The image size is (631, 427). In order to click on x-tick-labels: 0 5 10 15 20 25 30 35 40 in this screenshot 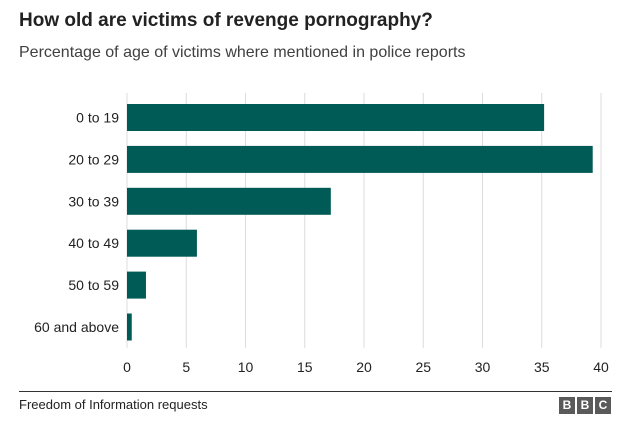, I will do `click(366, 367)`.